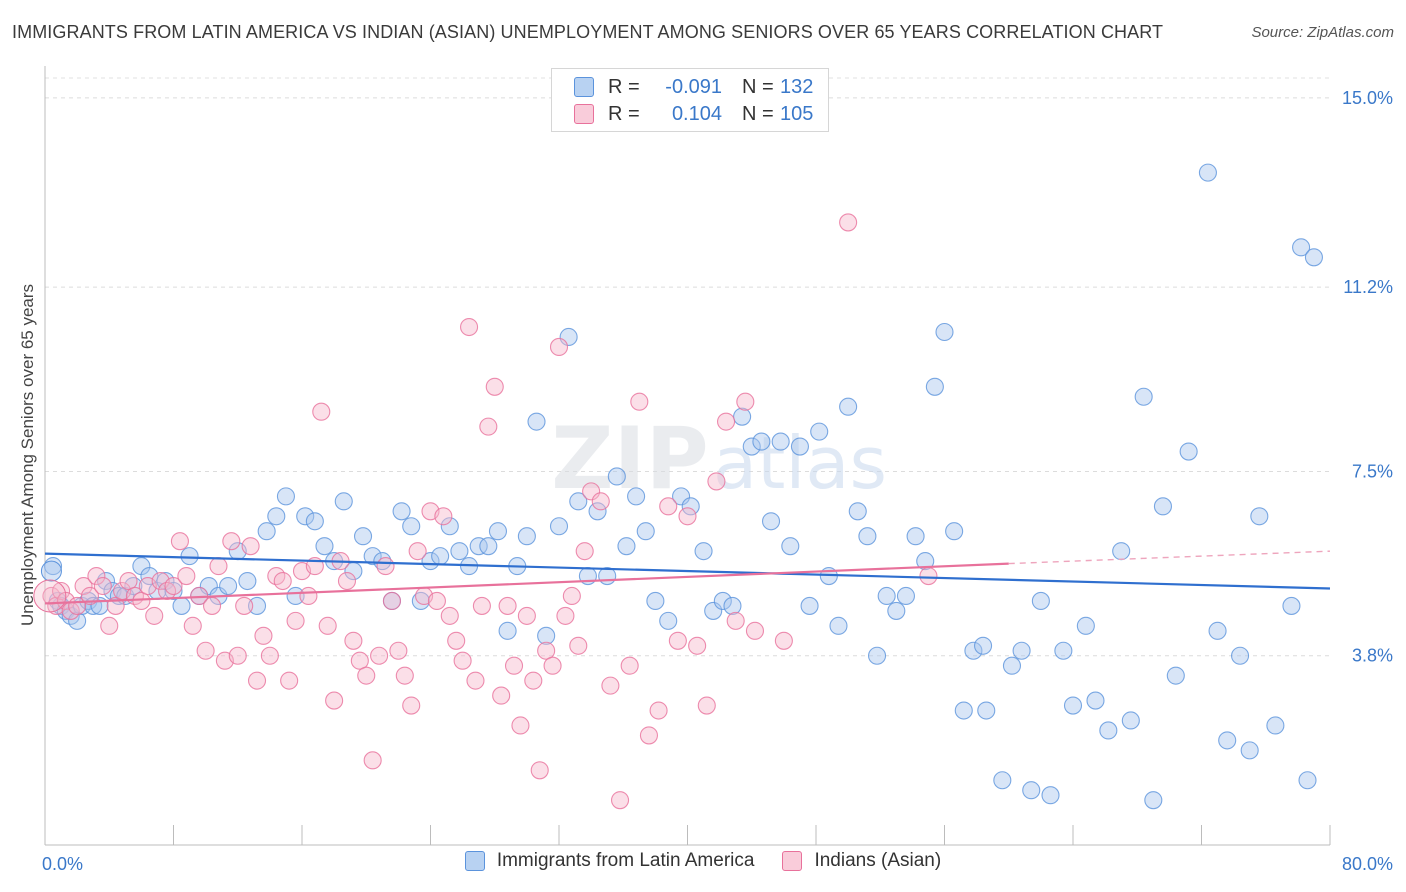  What do you see at coordinates (1372, 656) in the screenshot?
I see `y-tick-label: 3.8%` at bounding box center [1372, 656].